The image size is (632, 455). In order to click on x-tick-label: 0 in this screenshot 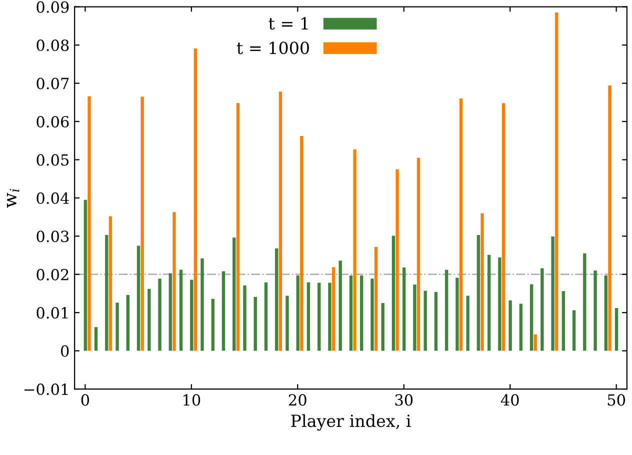, I will do `click(85, 400)`.